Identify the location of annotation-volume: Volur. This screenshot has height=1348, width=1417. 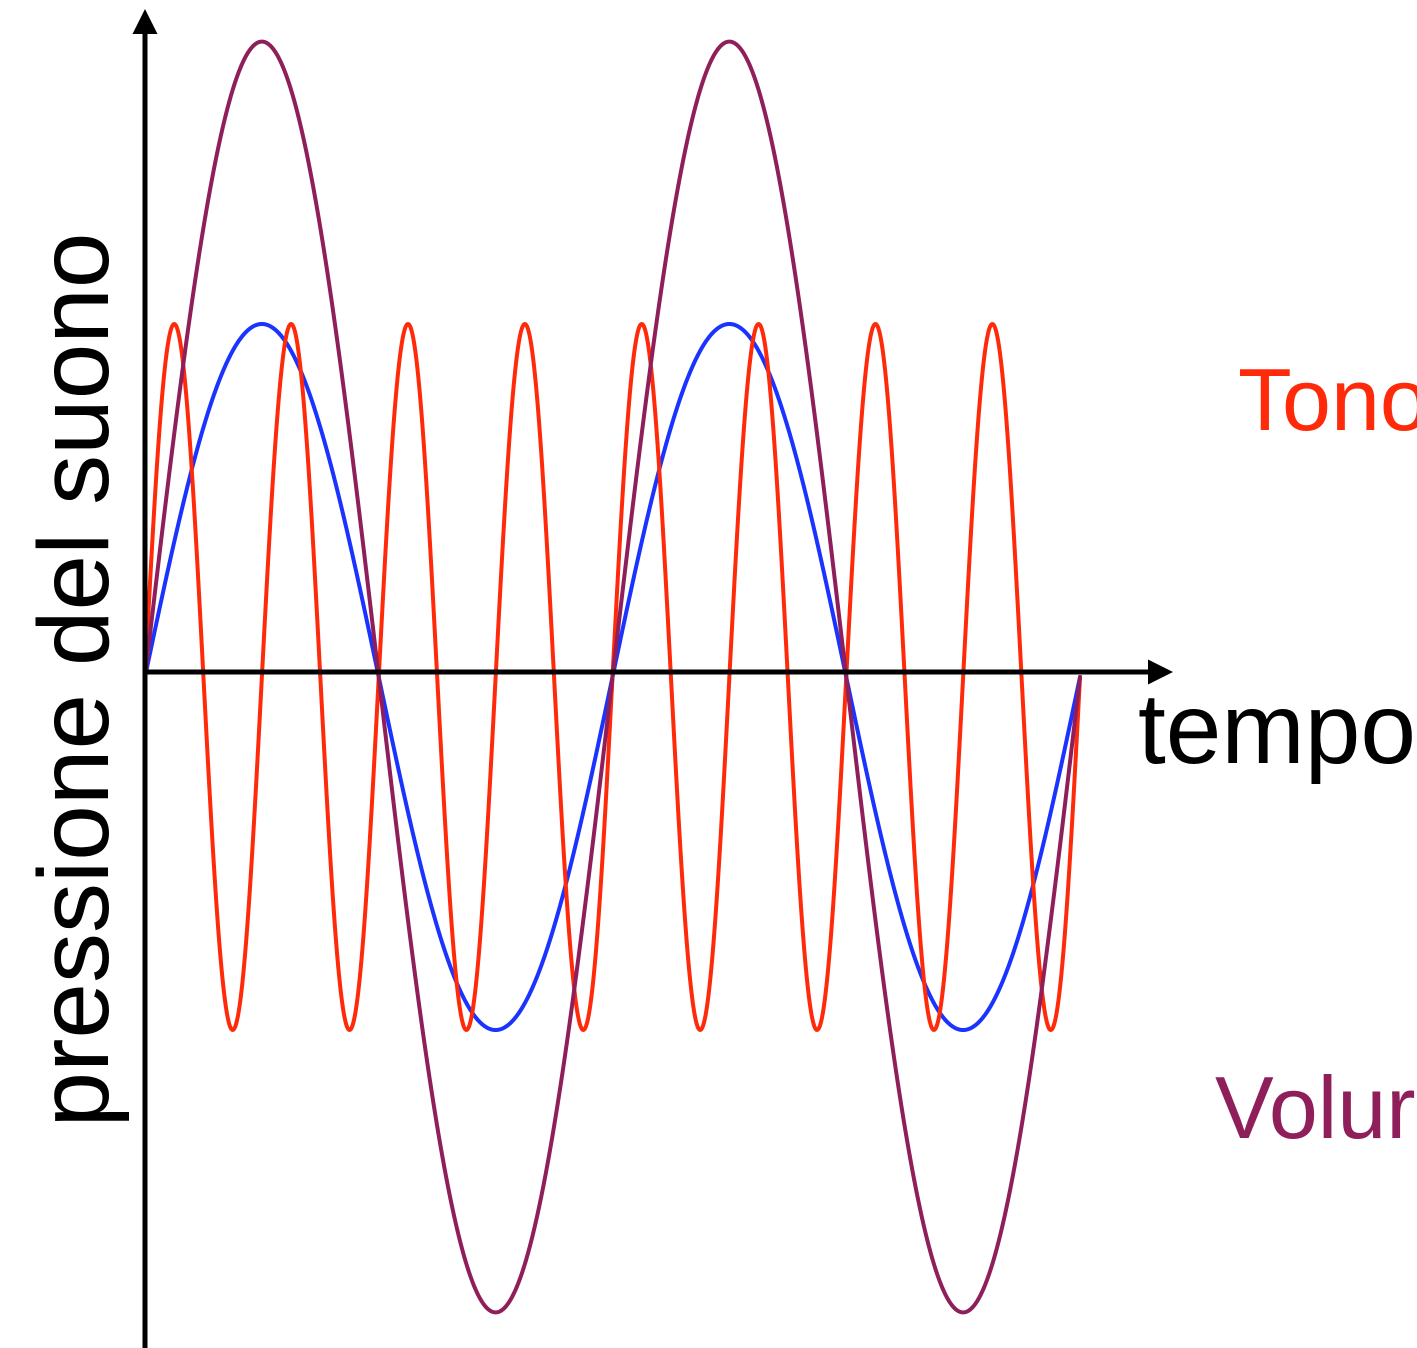
(1315, 1107).